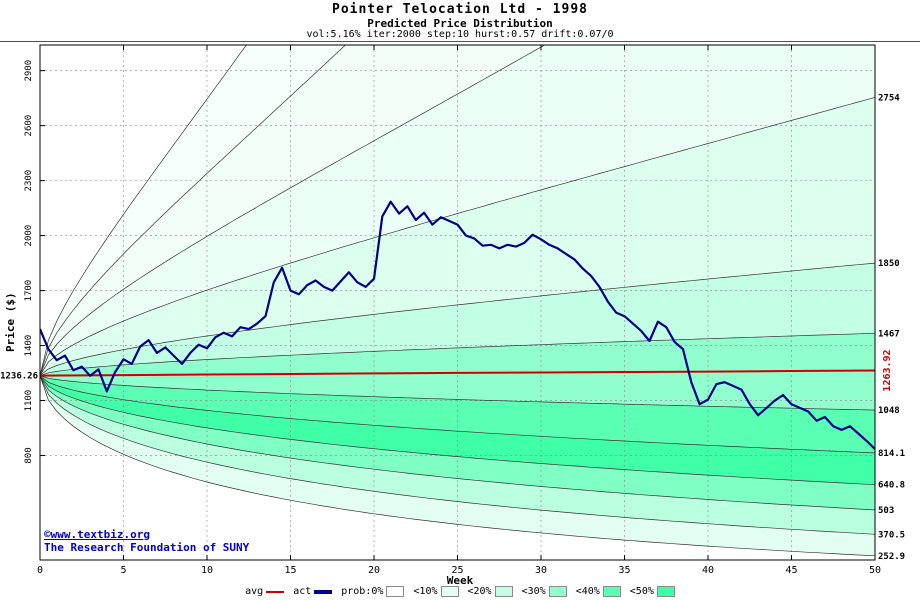 This screenshot has width=920, height=600. Describe the element at coordinates (889, 334) in the screenshot. I see `right-terminal-label: 1467` at that location.